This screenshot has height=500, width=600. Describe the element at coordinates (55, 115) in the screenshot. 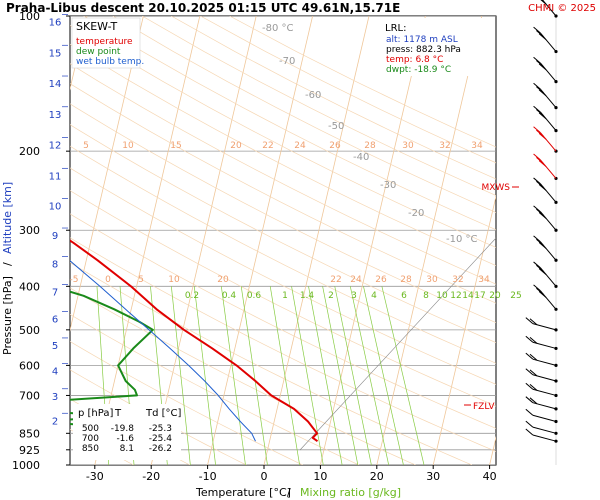

I see `altitude-tick-label: 13` at that location.